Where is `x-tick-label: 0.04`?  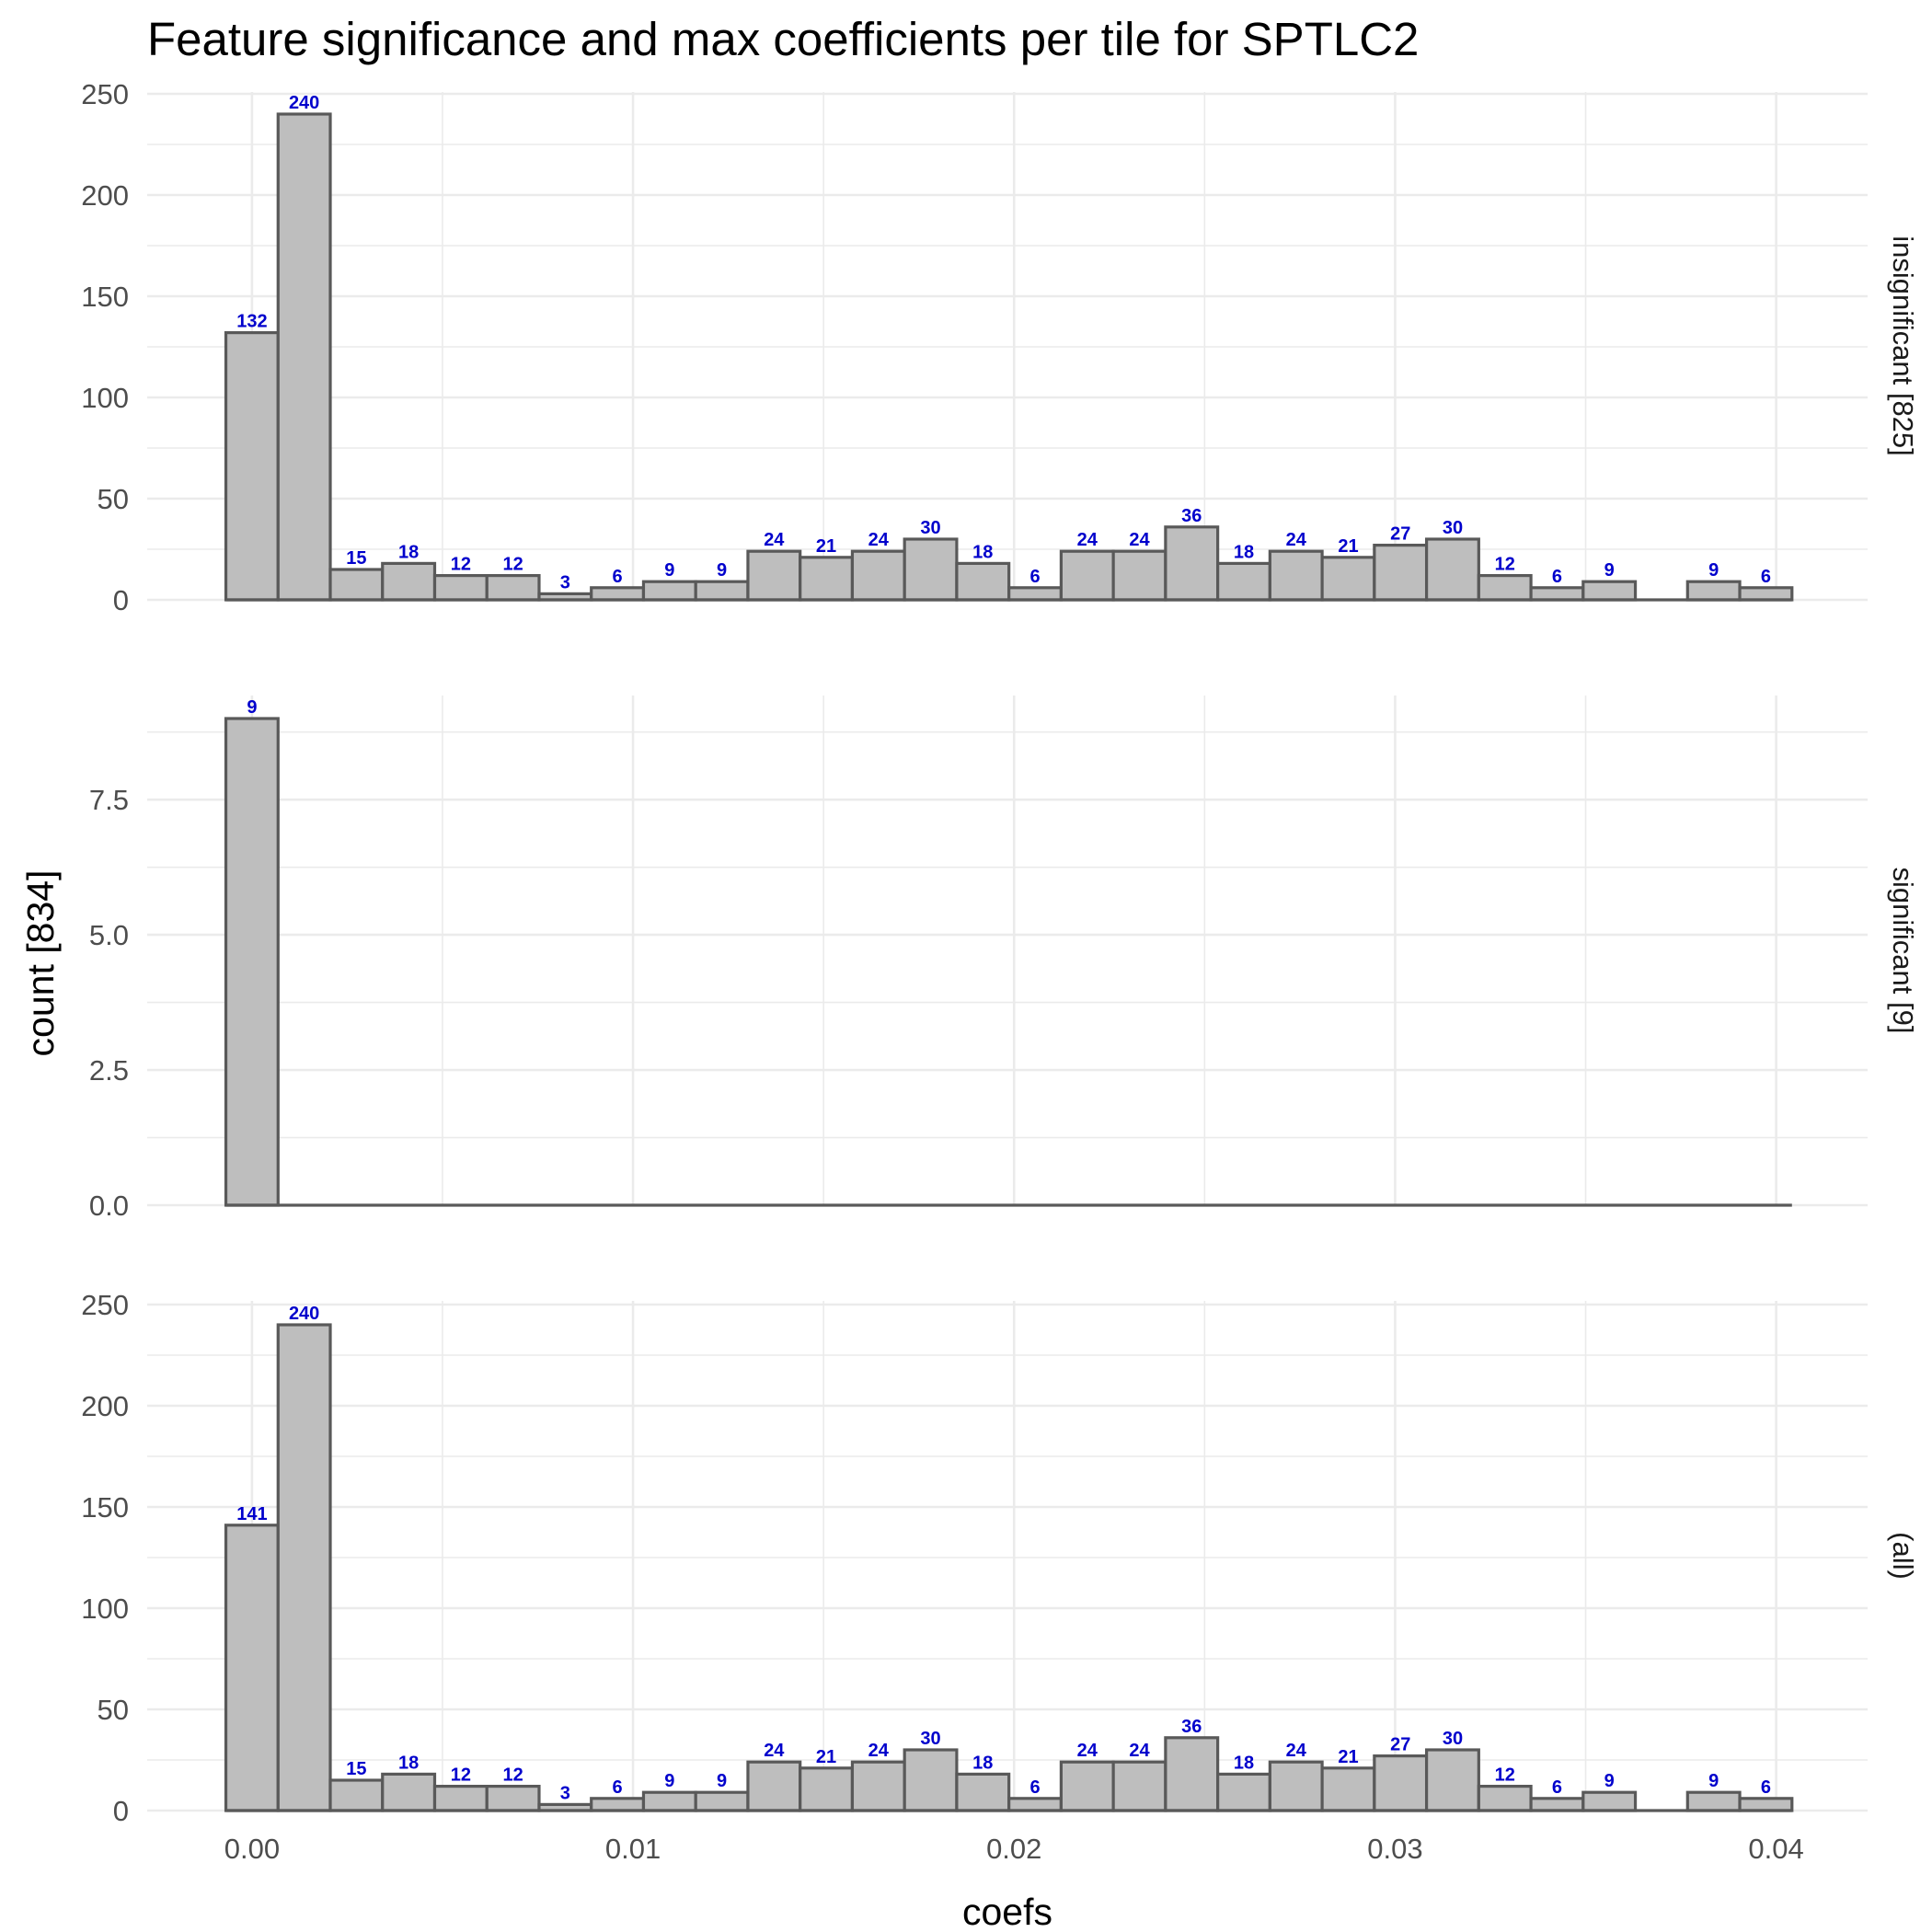
x-tick-label: 0.04 is located at coordinates (1775, 1849).